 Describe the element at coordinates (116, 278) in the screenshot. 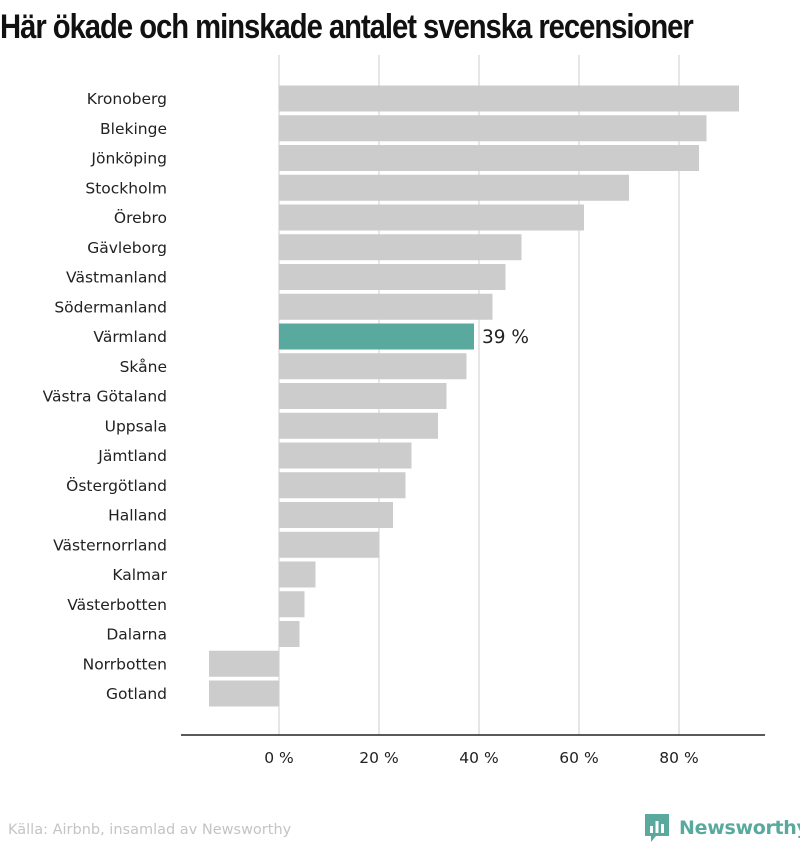

I see `category-label: Västmanland` at that location.